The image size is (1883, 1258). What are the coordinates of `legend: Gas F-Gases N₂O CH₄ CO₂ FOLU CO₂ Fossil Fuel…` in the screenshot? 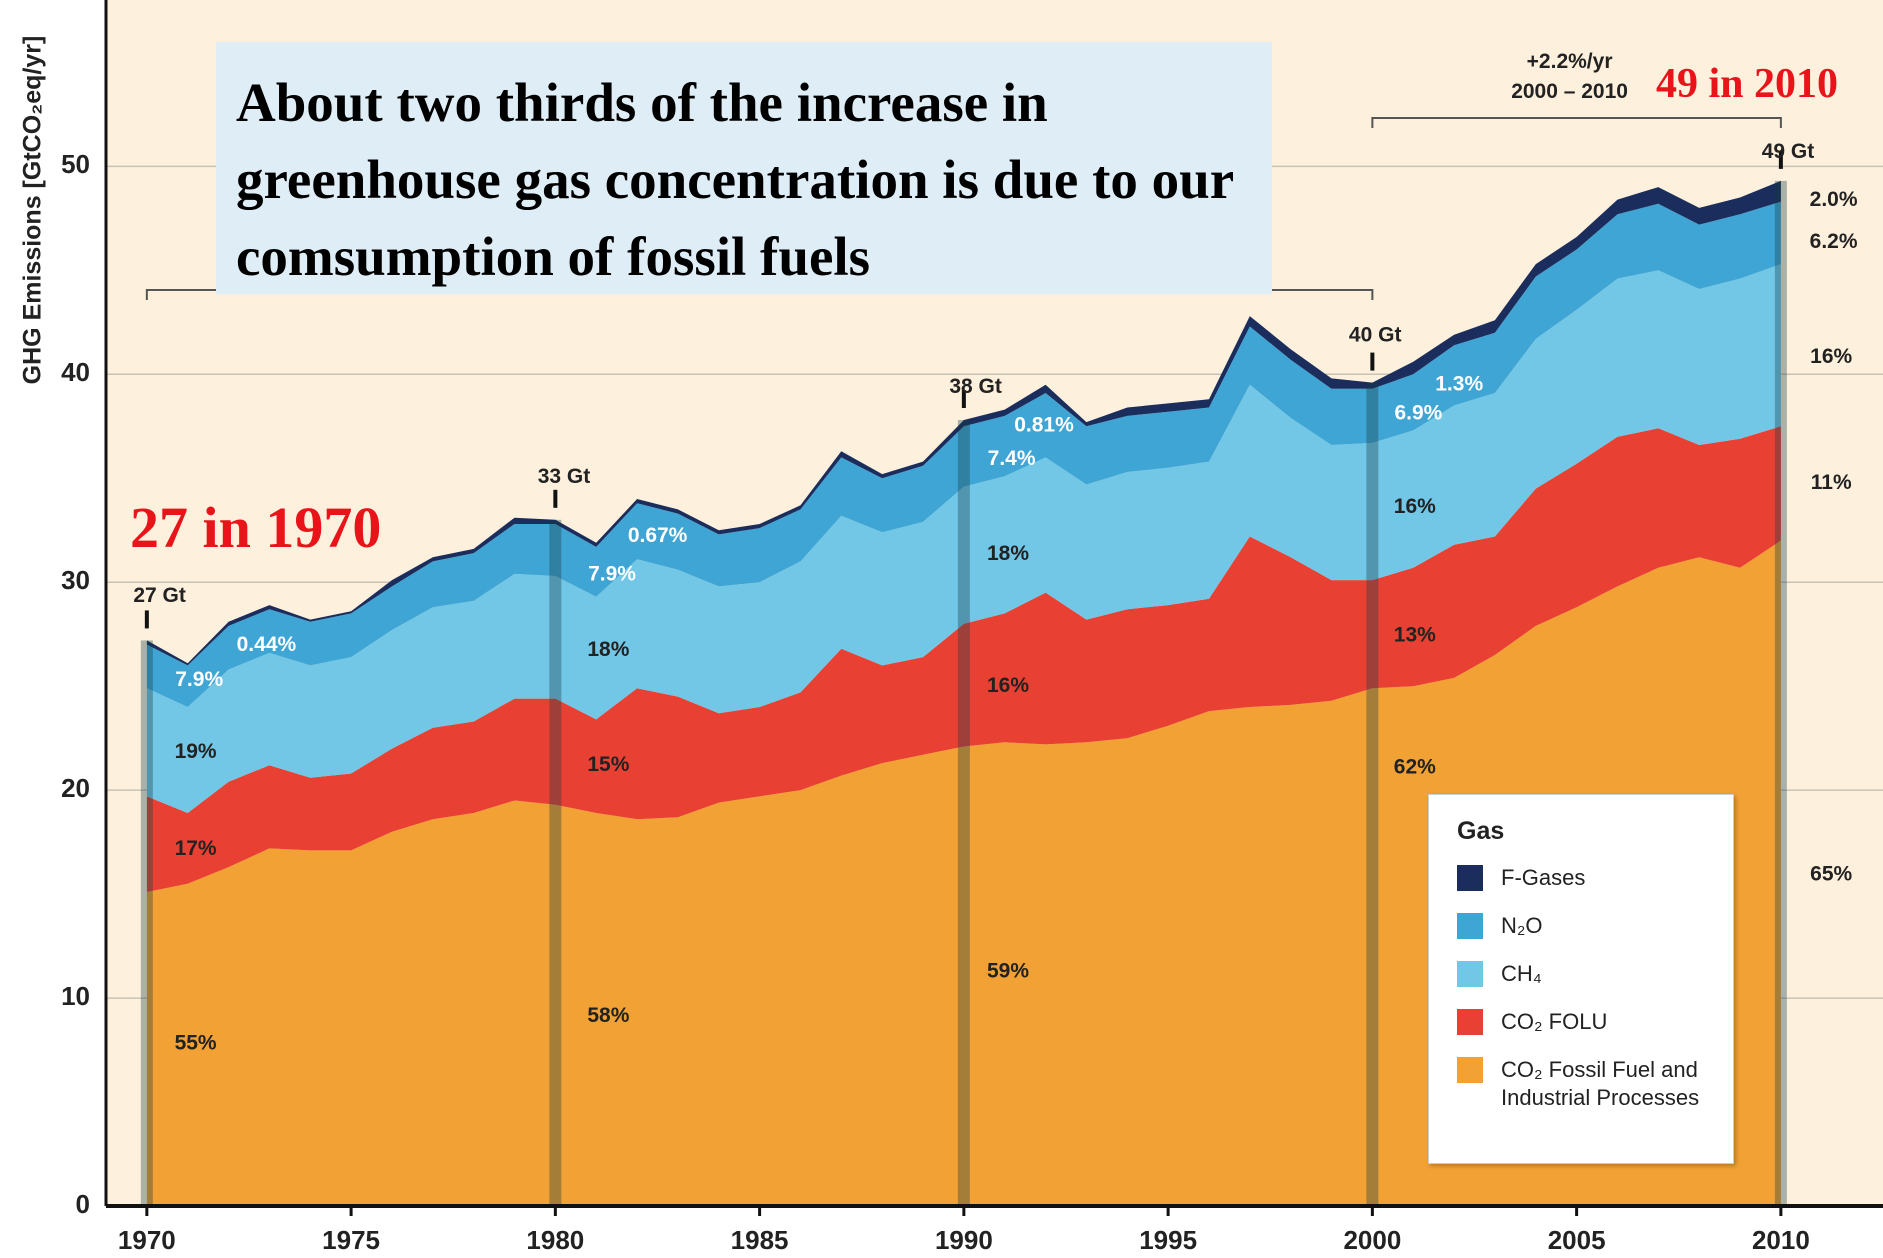 It's located at (1581, 979).